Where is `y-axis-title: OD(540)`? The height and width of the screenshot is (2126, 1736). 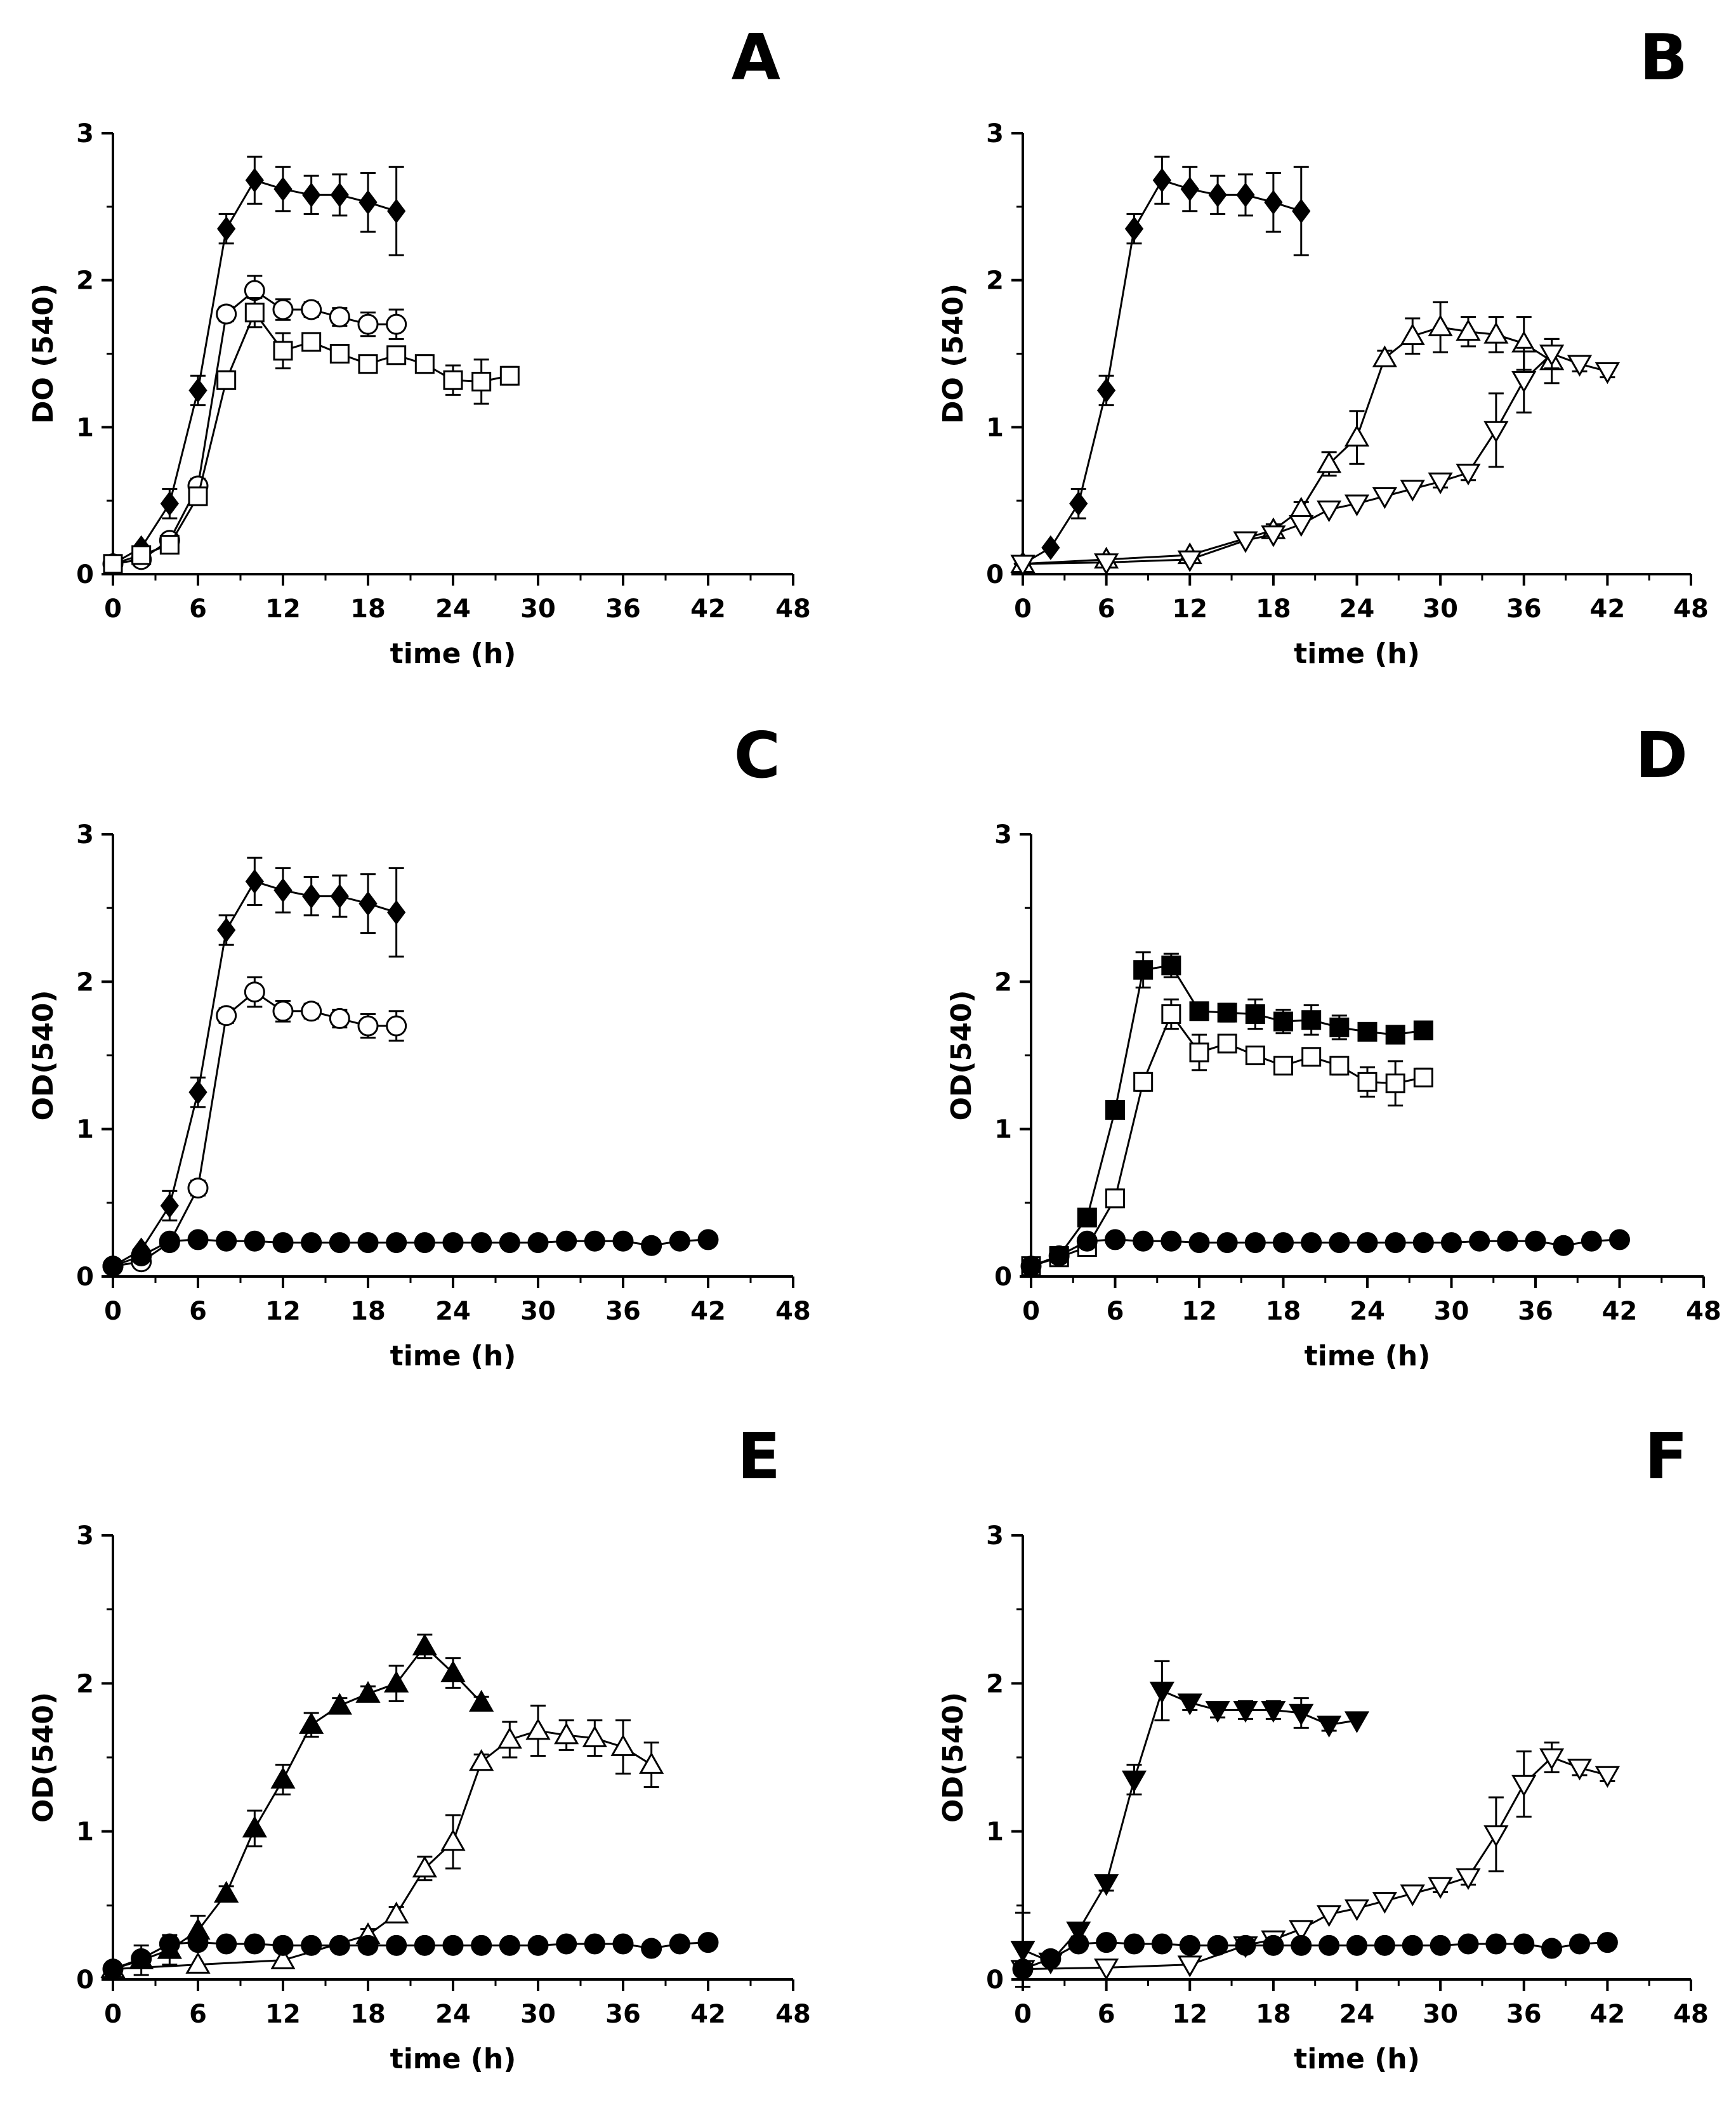 y-axis-title: OD(540) is located at coordinates (43, 1758).